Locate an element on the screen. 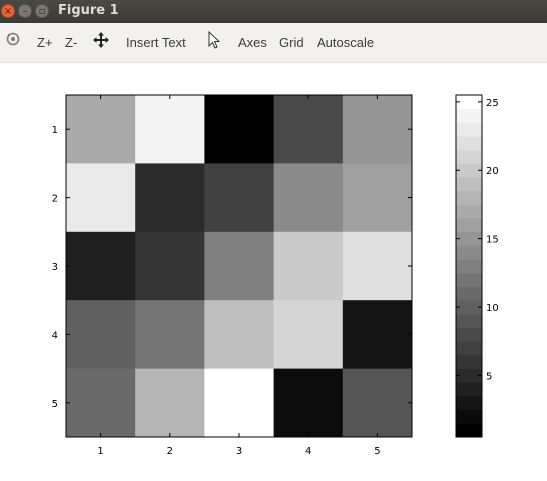 The height and width of the screenshot is (481, 547). x-tick-label: 4 is located at coordinates (308, 451).